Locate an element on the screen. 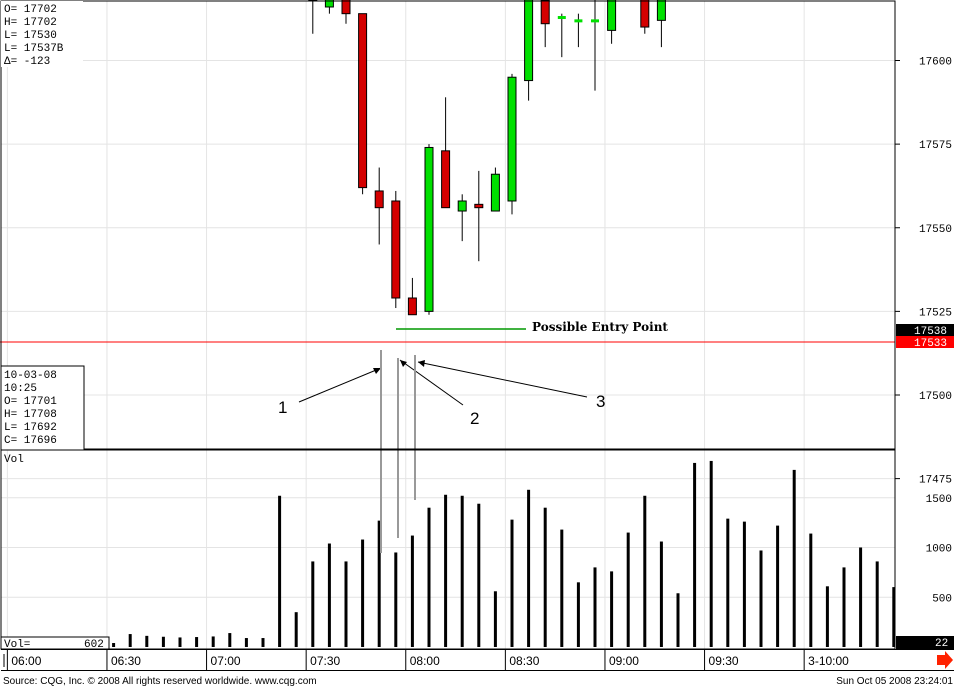 The height and width of the screenshot is (689, 956). header-low: L= 17530 is located at coordinates (30, 36).